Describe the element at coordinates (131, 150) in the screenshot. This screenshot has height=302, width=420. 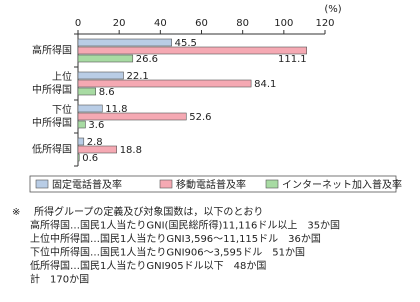
I see `data-label: 18.8` at that location.